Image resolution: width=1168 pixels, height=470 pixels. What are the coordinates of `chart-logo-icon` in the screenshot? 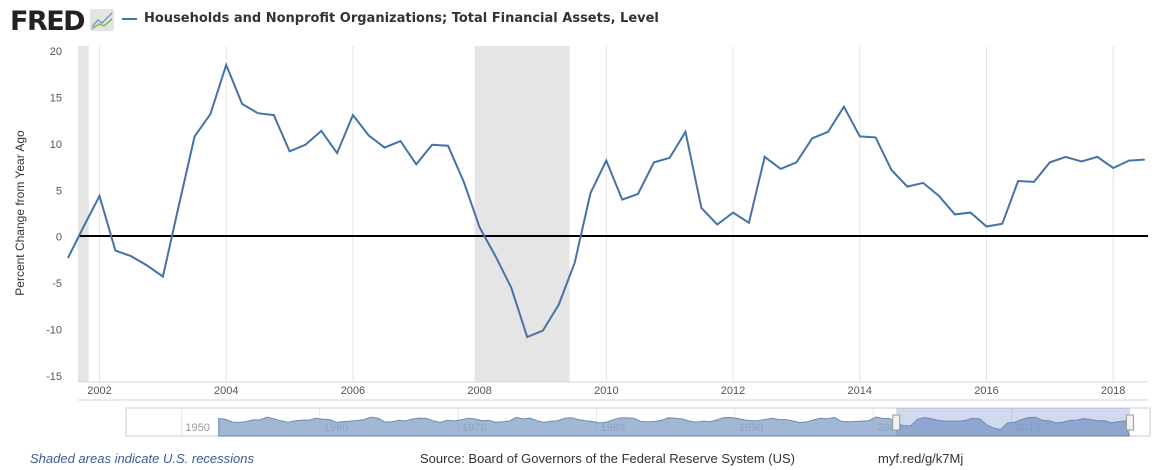 It's located at (102, 20).